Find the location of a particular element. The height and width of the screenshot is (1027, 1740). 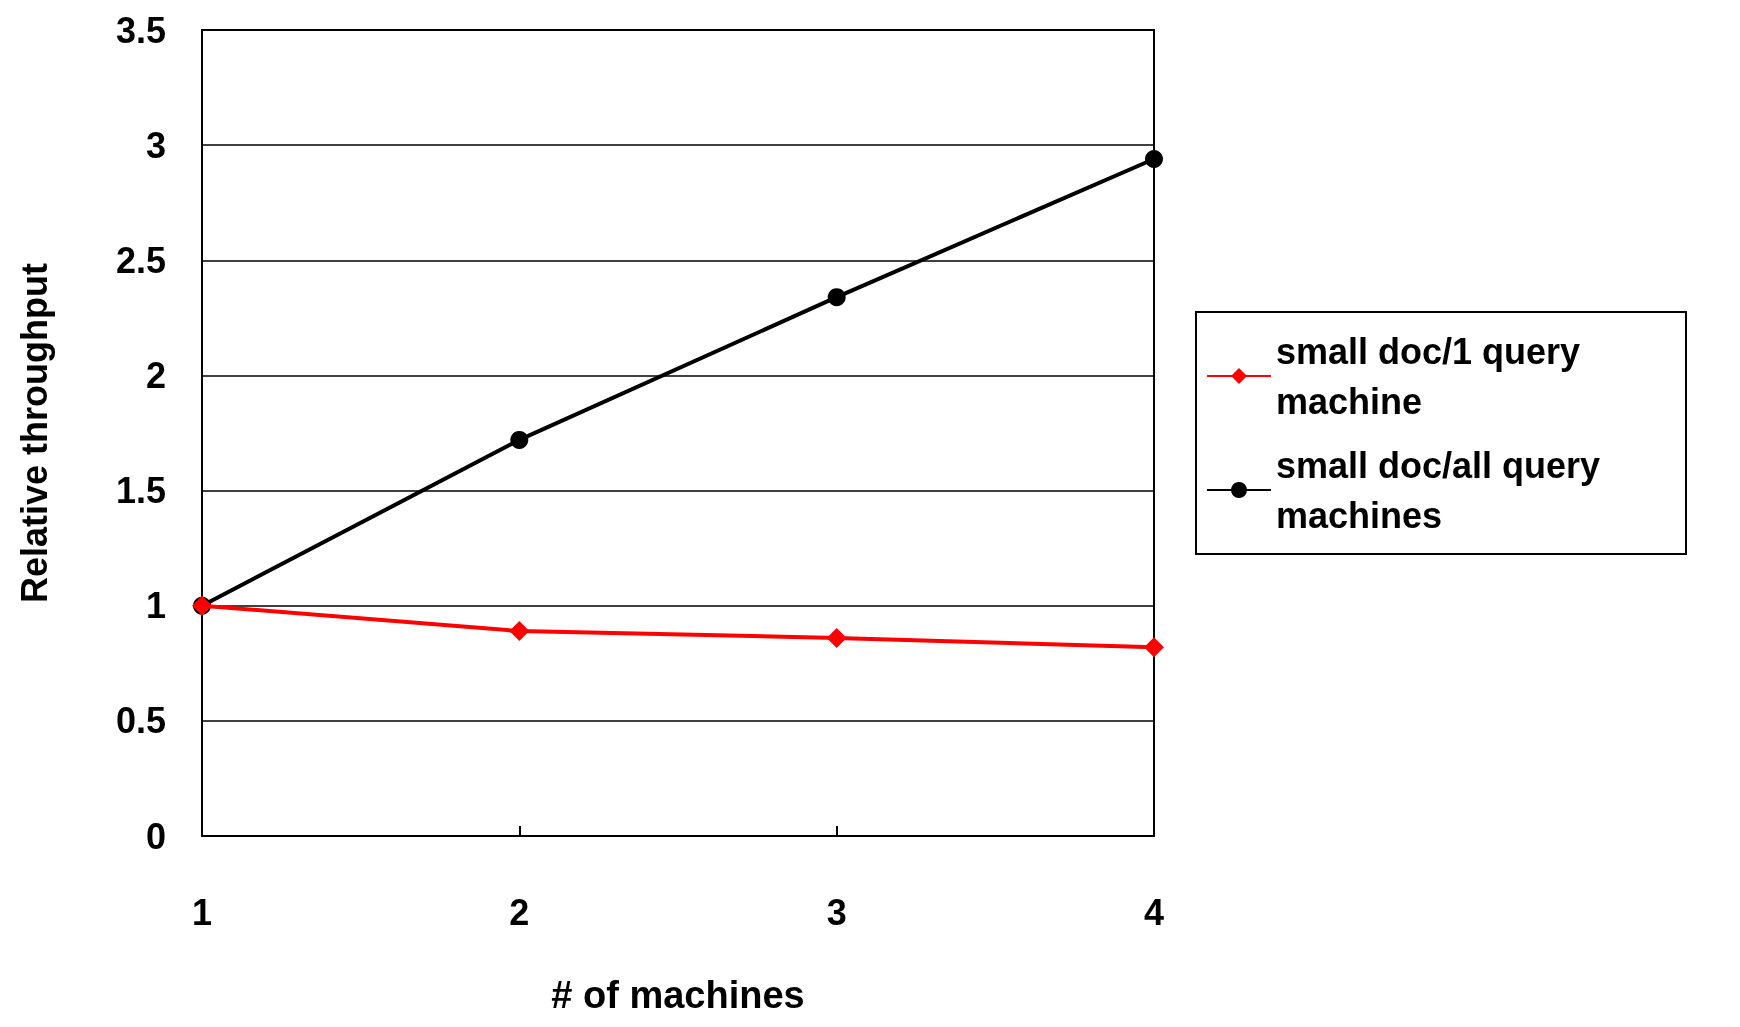

legend-label: small doc/1 query machine is located at coordinates (1433, 376).